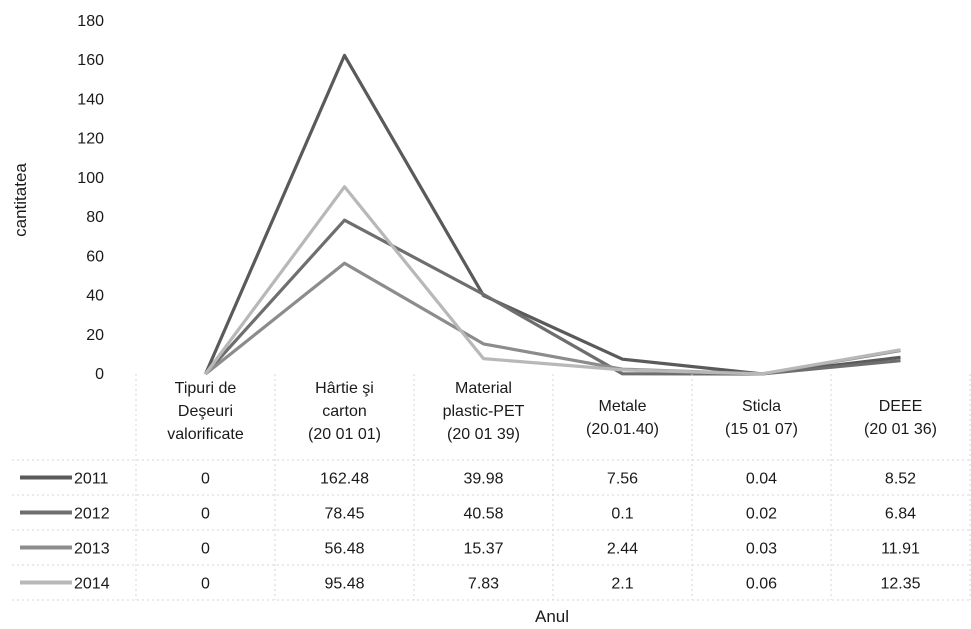 The height and width of the screenshot is (629, 971). What do you see at coordinates (95, 256) in the screenshot?
I see `y-tick-label: 60` at bounding box center [95, 256].